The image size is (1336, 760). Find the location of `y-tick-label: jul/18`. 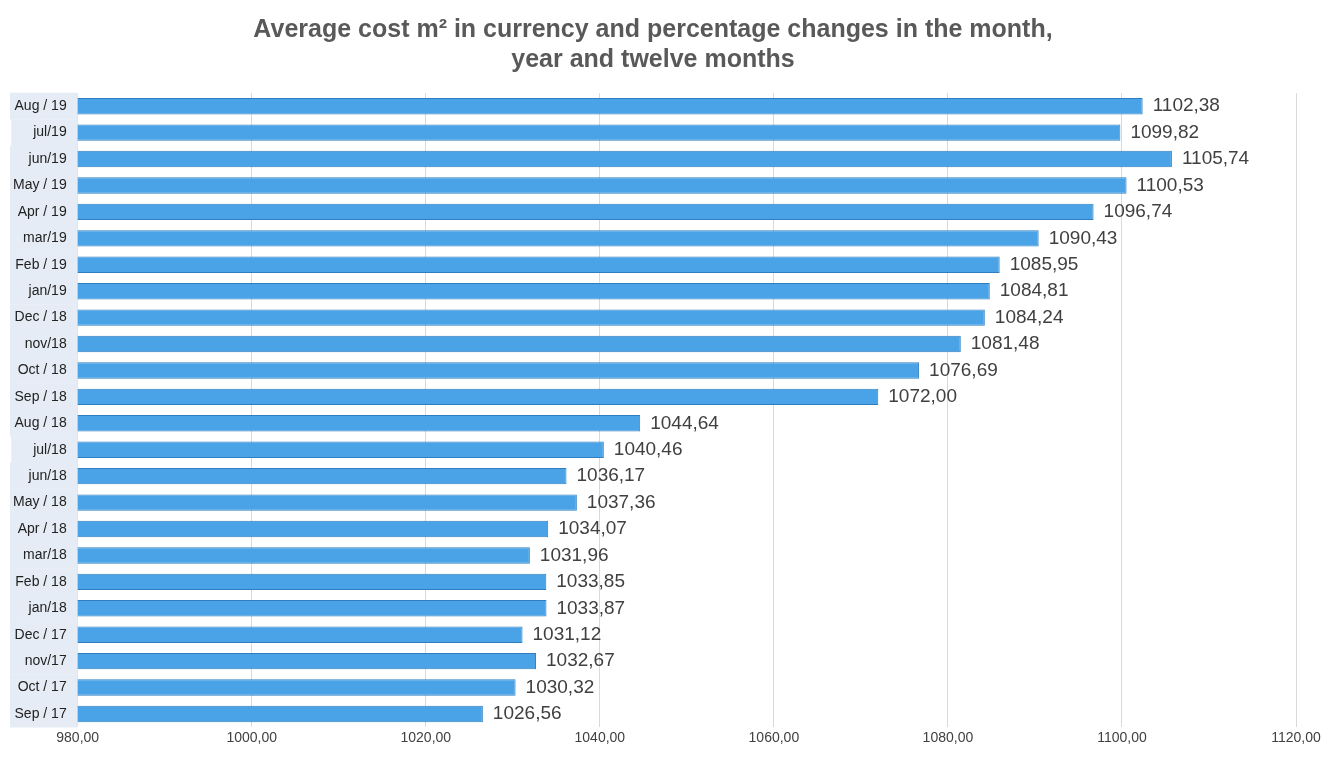

y-tick-label: jul/18 is located at coordinates (49, 448).